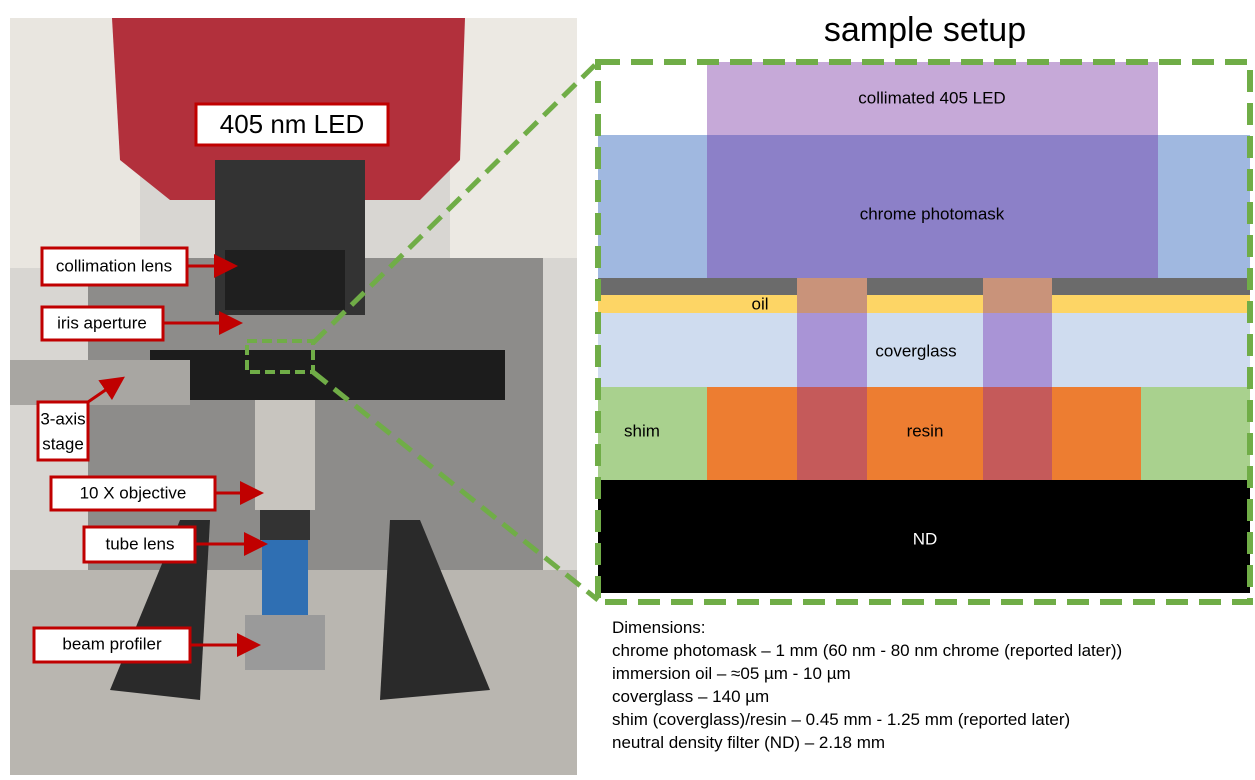 The height and width of the screenshot is (780, 1255). Describe the element at coordinates (759, 303) in the screenshot. I see `layer-label: oil` at that location.